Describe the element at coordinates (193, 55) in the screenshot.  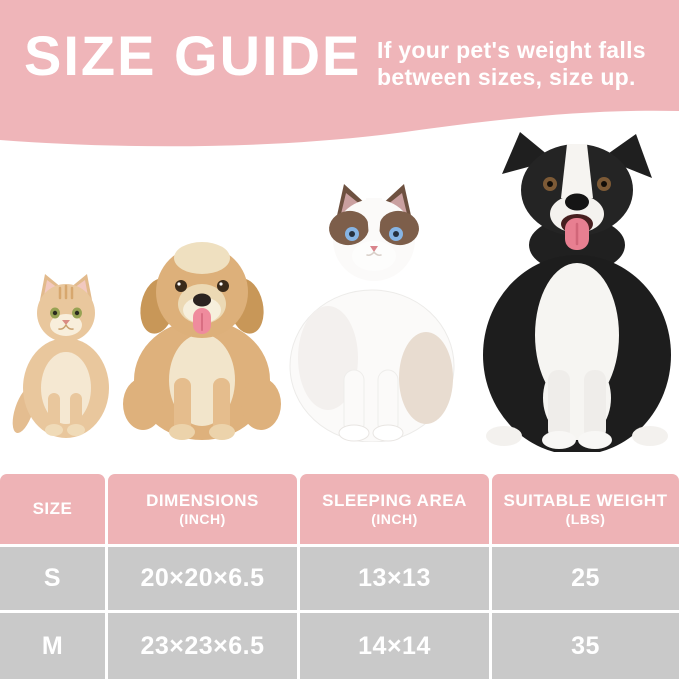
I see `page-title: SIZE GUIDE` at that location.